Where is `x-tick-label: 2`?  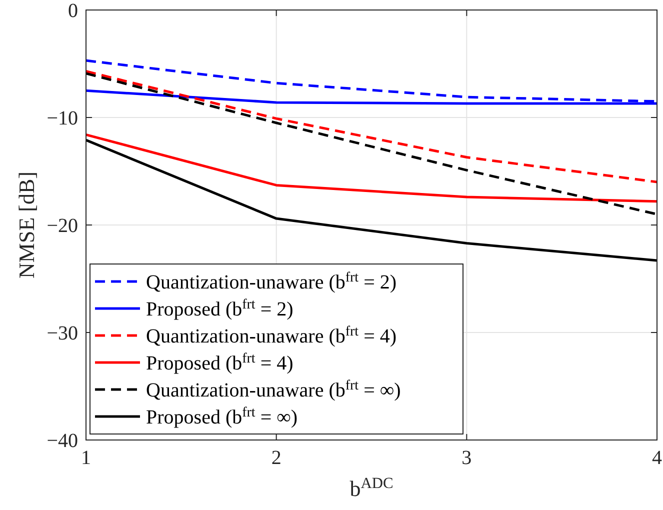 x-tick-label: 2 is located at coordinates (276, 458).